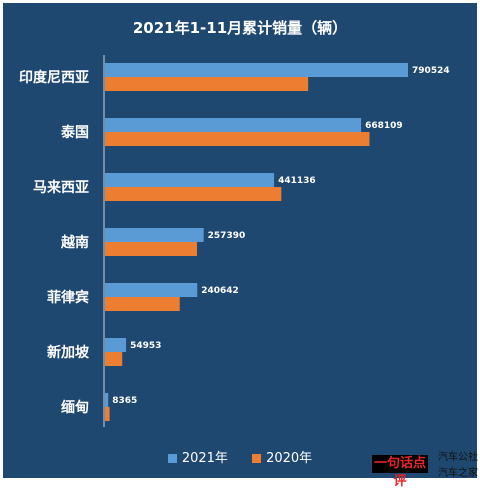  I want to click on watermark-line-2: 汽车之家, so click(458, 473).